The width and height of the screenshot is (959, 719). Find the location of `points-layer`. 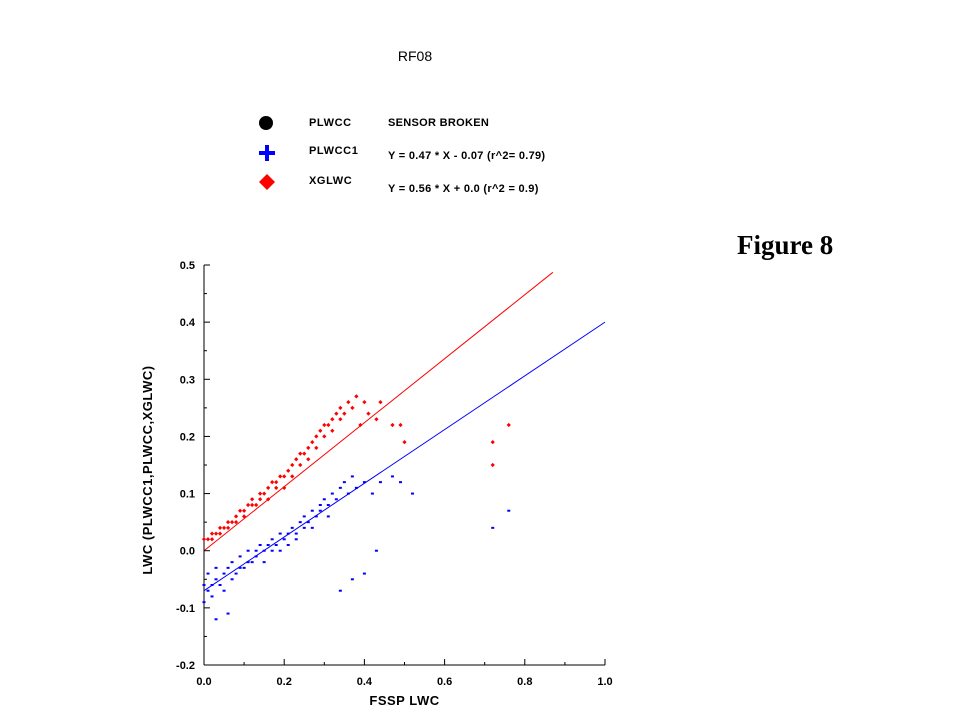

points-layer is located at coordinates (356, 507).